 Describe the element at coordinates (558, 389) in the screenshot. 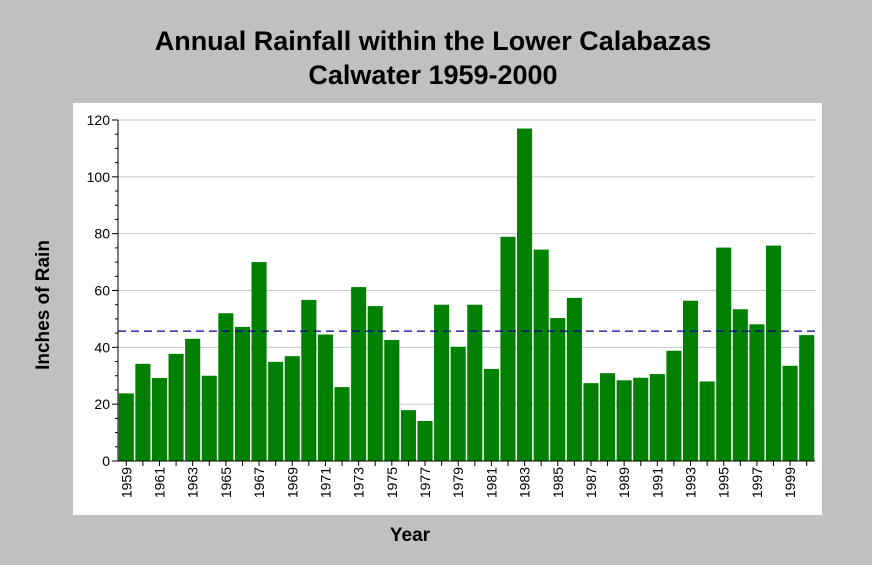

I see `bar-1985` at that location.